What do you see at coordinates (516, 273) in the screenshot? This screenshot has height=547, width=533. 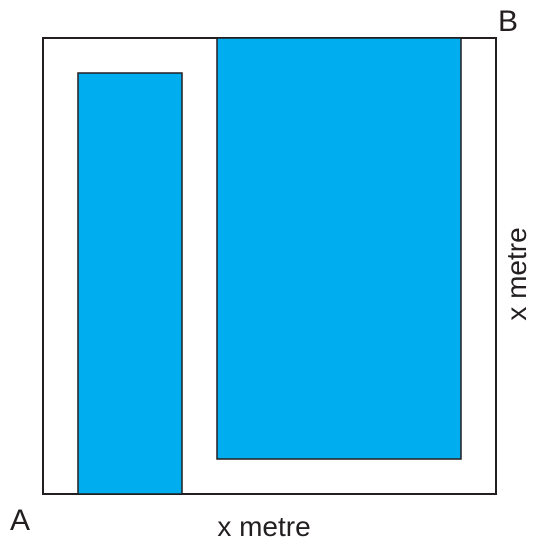 I see `right-side-label: x metre` at bounding box center [516, 273].